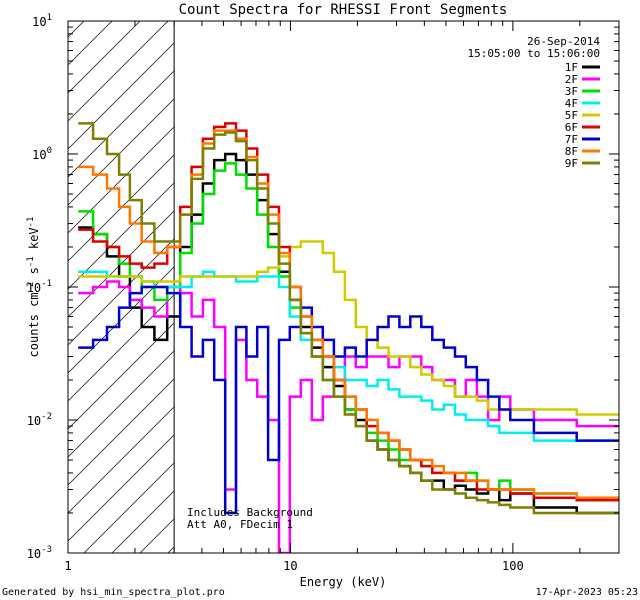  What do you see at coordinates (571, 91) in the screenshot?
I see `legend-label-3F: 3F` at bounding box center [571, 91].